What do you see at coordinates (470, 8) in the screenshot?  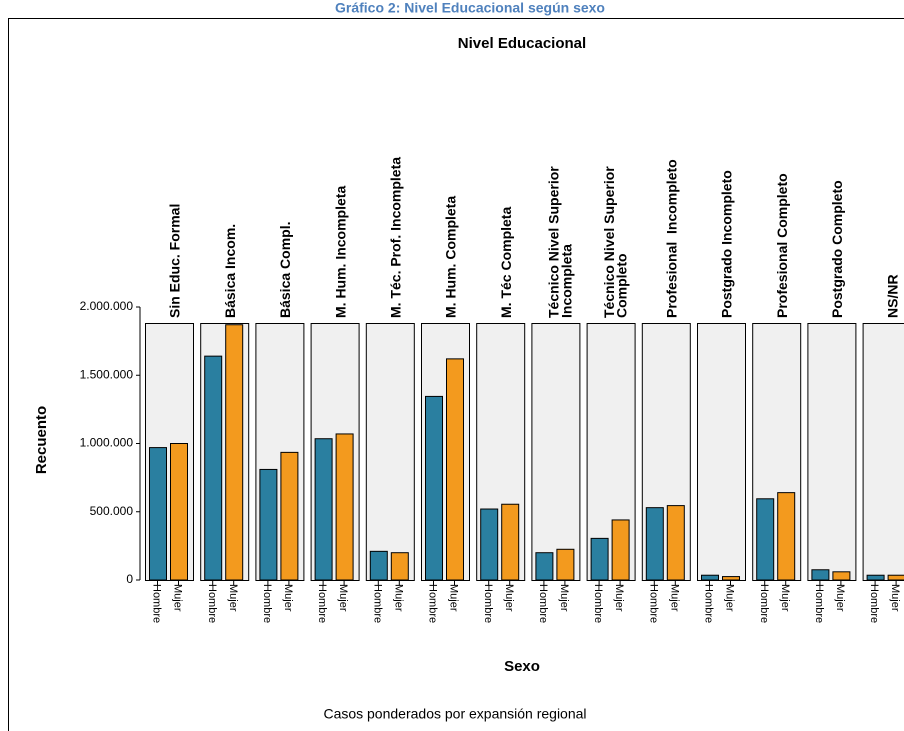 I see `chart-title: Gráfico 2: Nivel Educacional según sexo` at bounding box center [470, 8].